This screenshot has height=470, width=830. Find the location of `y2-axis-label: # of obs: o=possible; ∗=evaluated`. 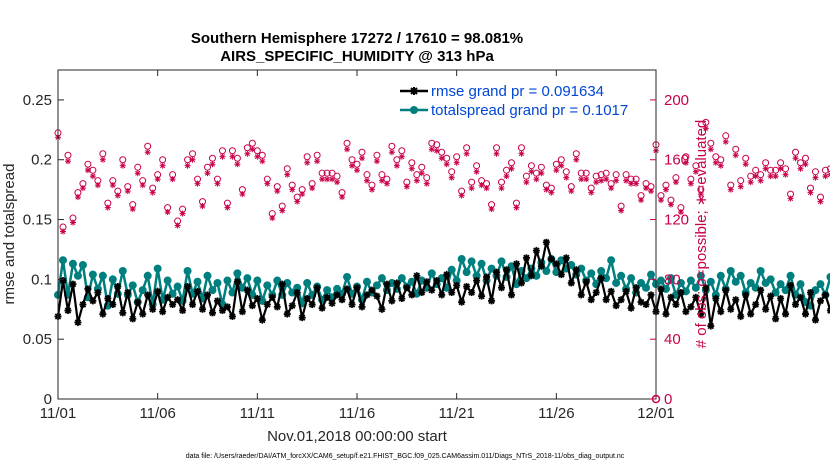

y2-axis-label: # of obs: o=possible; ∗=evaluated is located at coordinates (701, 234).